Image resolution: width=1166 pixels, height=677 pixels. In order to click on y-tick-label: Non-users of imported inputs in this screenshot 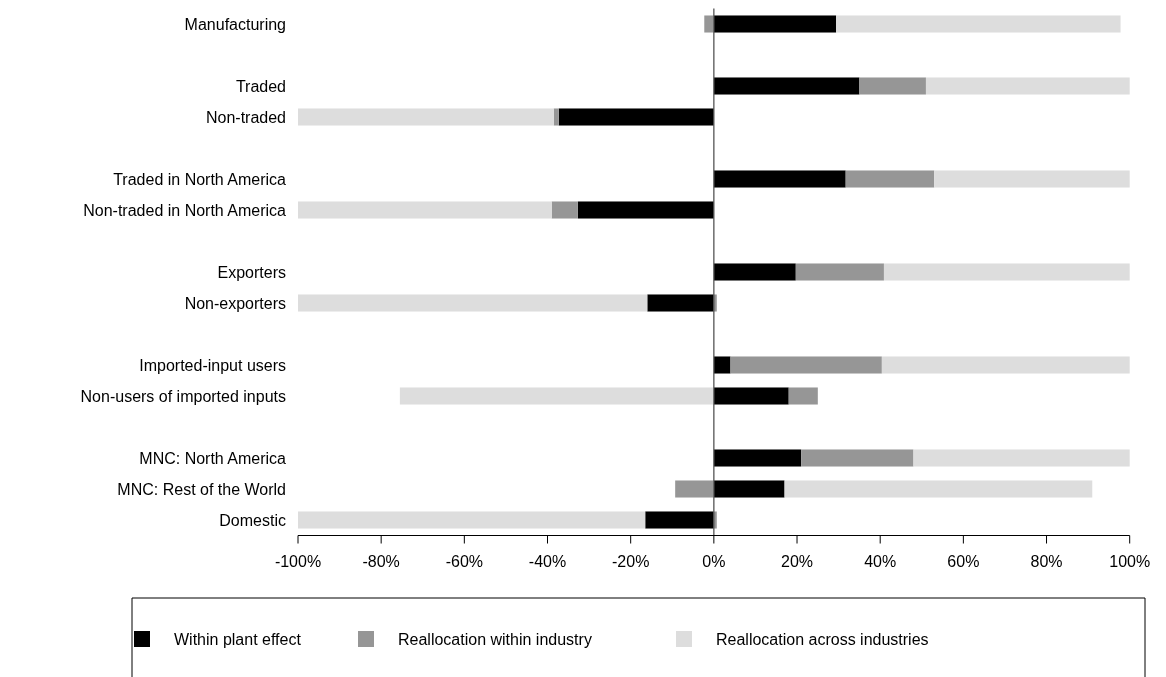, I will do `click(183, 396)`.